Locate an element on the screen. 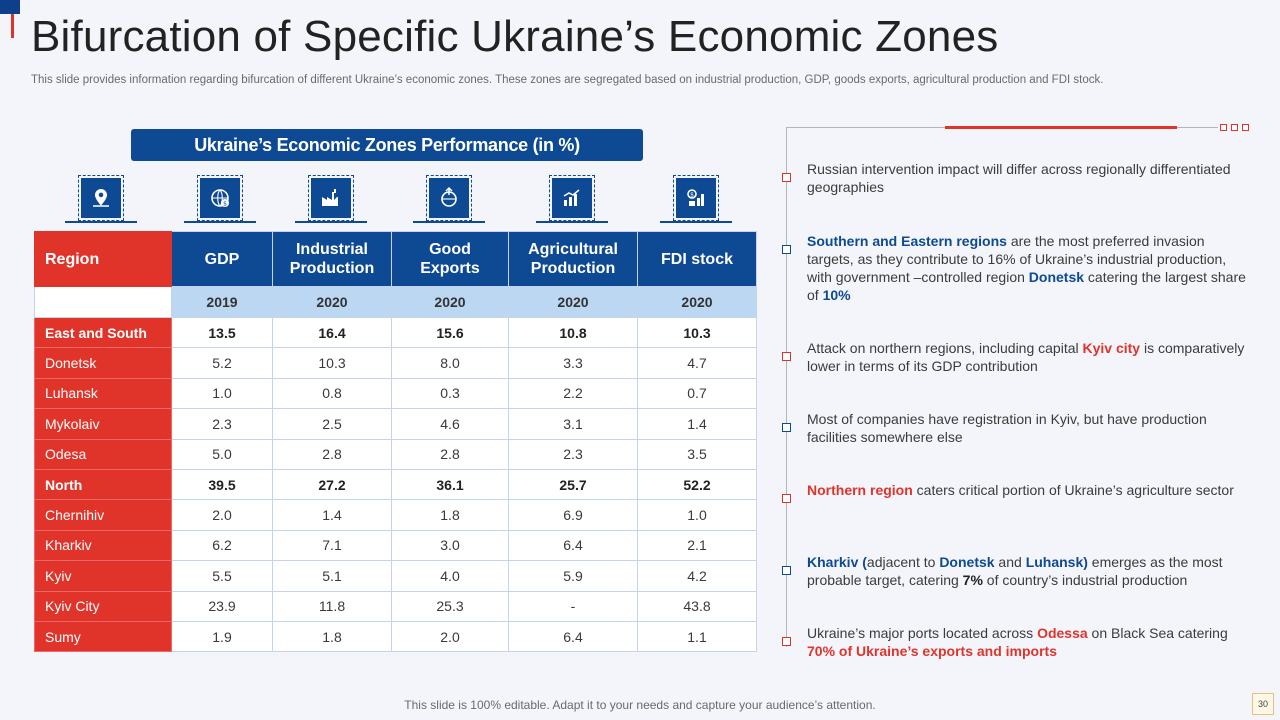  region-name-cell: Kyiv is located at coordinates (103, 576).